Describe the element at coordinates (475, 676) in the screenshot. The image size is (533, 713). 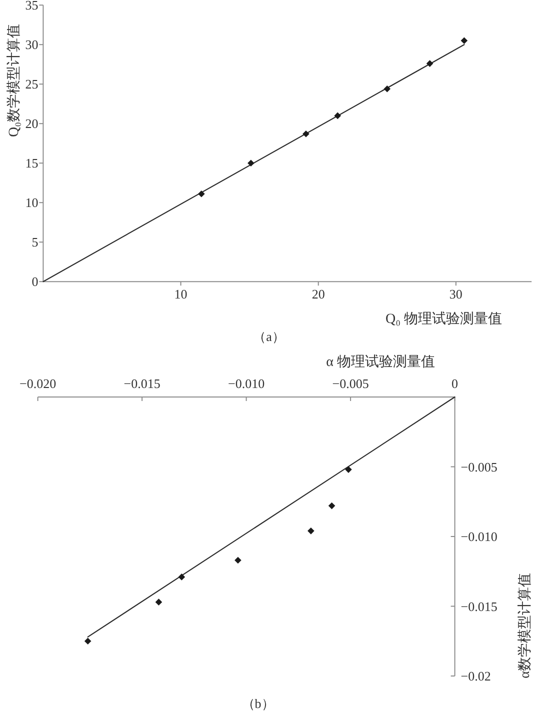
I see `y-tick-label: −0.02` at that location.